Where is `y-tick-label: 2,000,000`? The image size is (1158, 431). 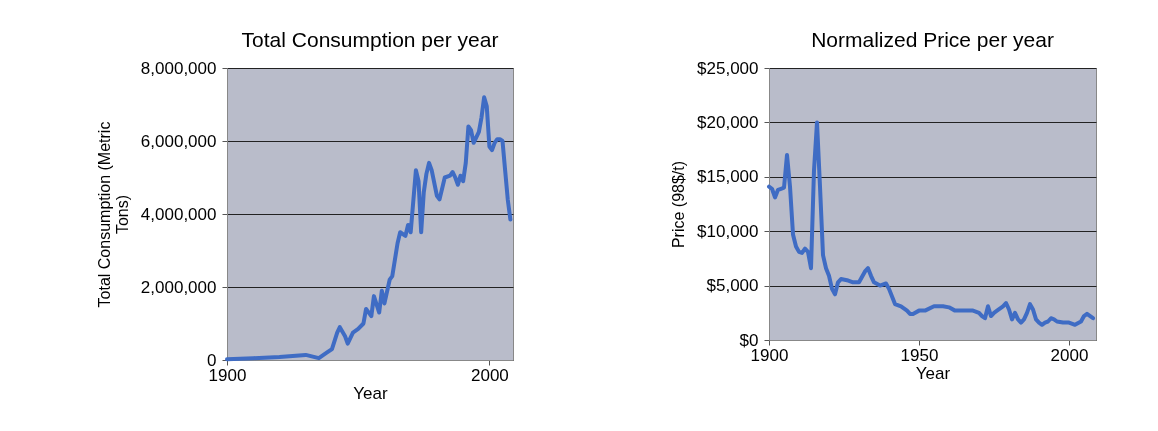 y-tick-label: 2,000,000 is located at coordinates (178, 287).